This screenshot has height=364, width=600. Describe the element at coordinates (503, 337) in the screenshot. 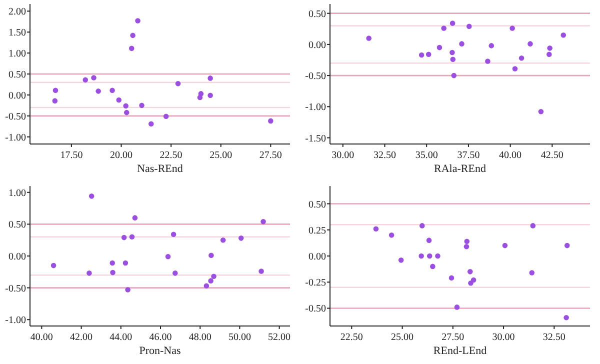

I see `x-tick-label: 30.00` at that location.